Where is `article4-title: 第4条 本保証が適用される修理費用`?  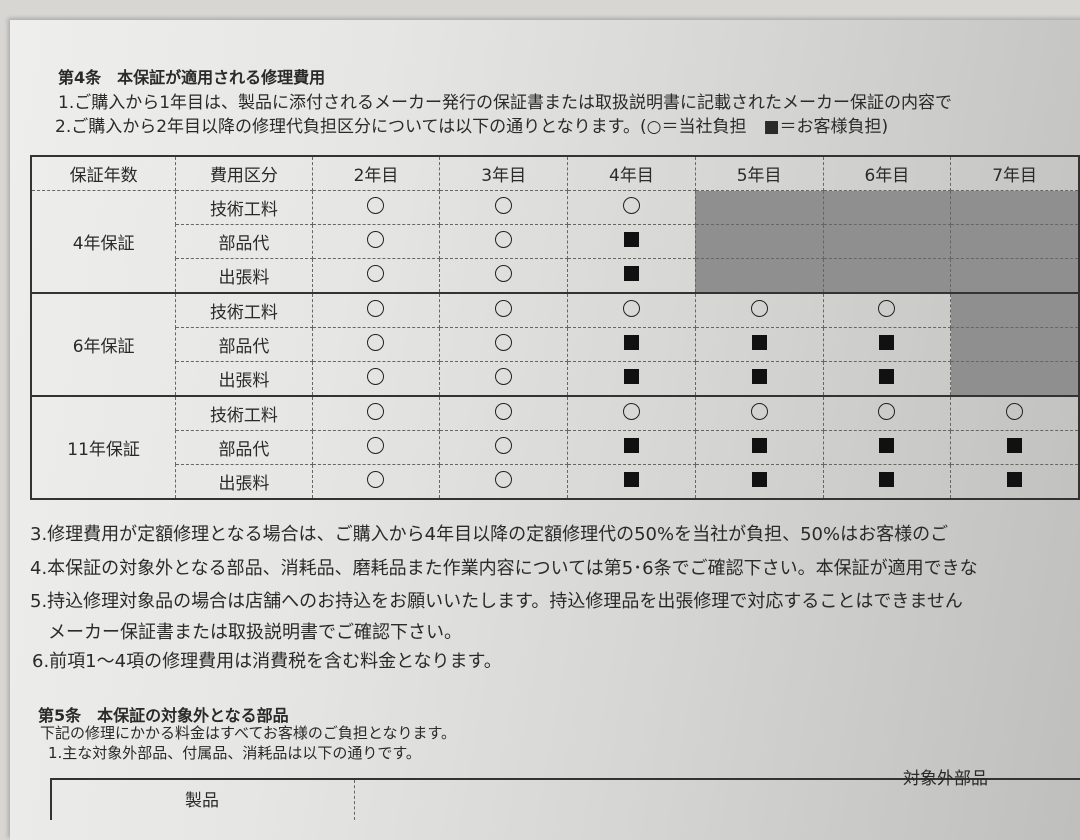
article4-title: 第4条 本保証が適用される修理費用 is located at coordinates (192, 77).